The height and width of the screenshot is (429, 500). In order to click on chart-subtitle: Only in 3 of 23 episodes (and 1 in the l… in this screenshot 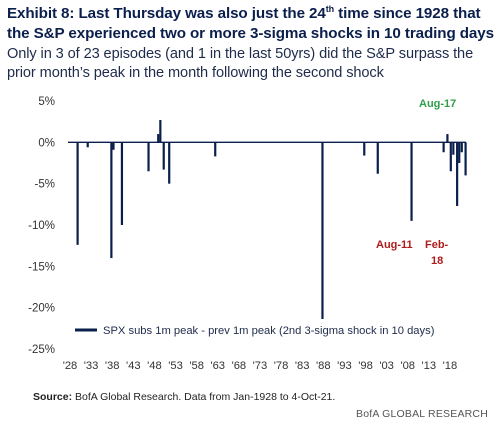, I will do `click(240, 63)`.